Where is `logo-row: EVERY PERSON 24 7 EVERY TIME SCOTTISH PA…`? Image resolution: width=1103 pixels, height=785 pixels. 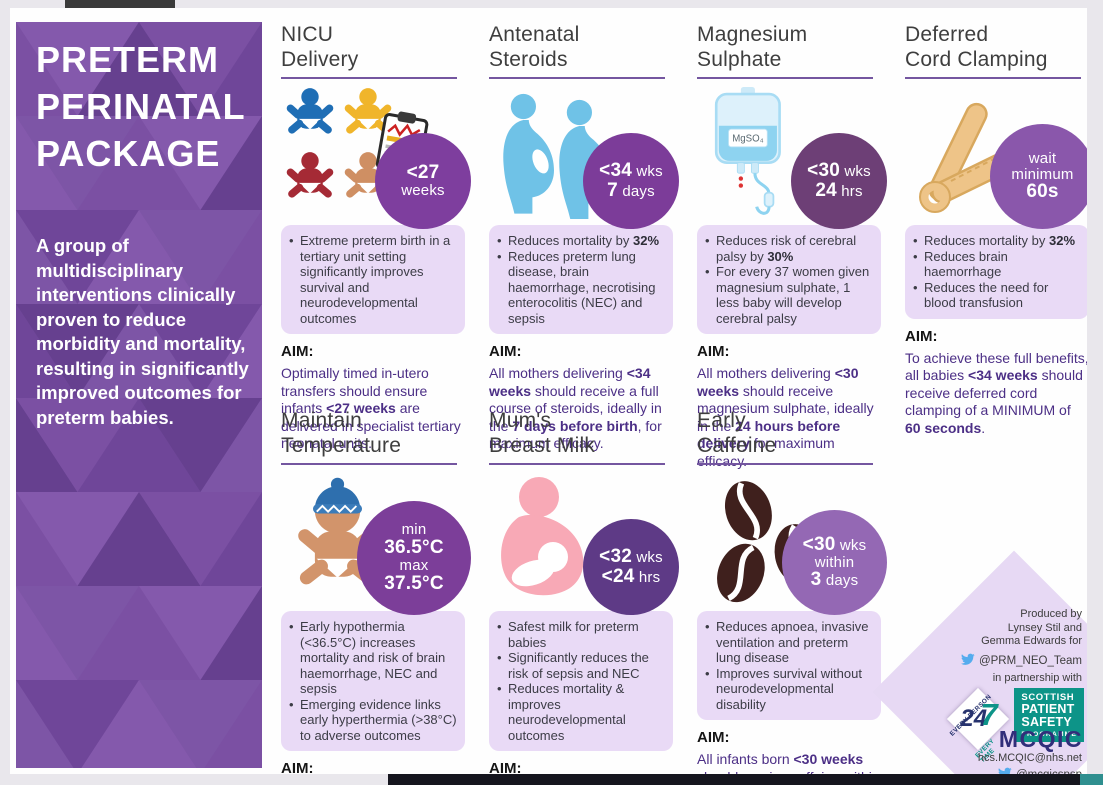
logo-row: EVERY PERSON 24 7 EVERY TIME SCOTTISH PA… is located at coordinates (1015, 725).